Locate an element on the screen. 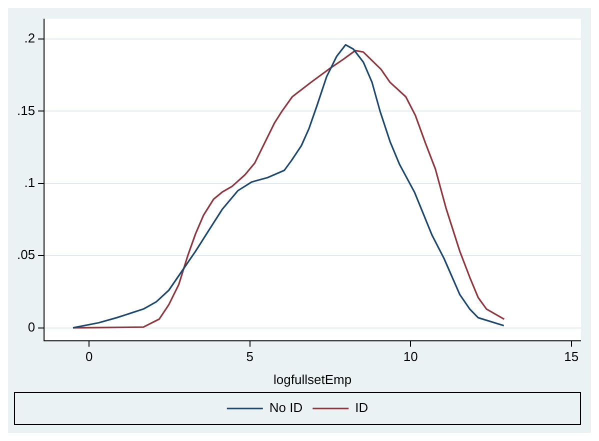 The width and height of the screenshot is (599, 441). y-tick-label: .15 is located at coordinates (26, 110).